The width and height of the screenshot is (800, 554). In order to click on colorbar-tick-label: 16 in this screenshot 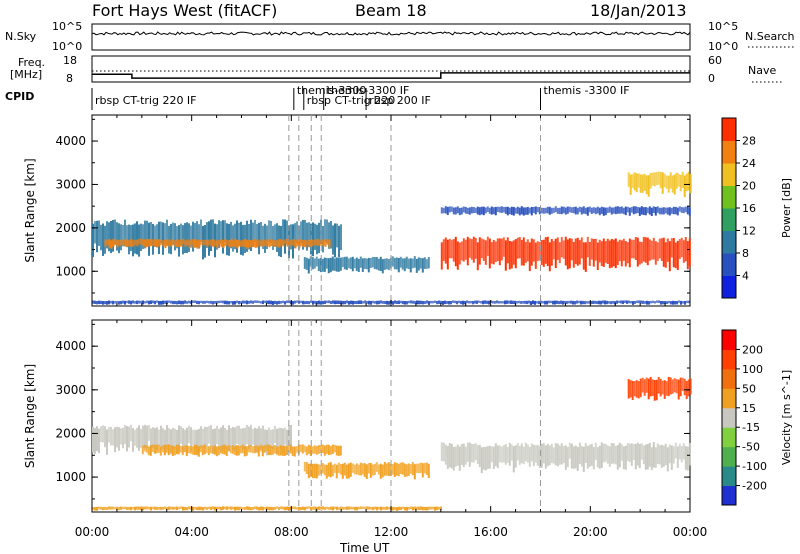, I will do `click(749, 208)`.